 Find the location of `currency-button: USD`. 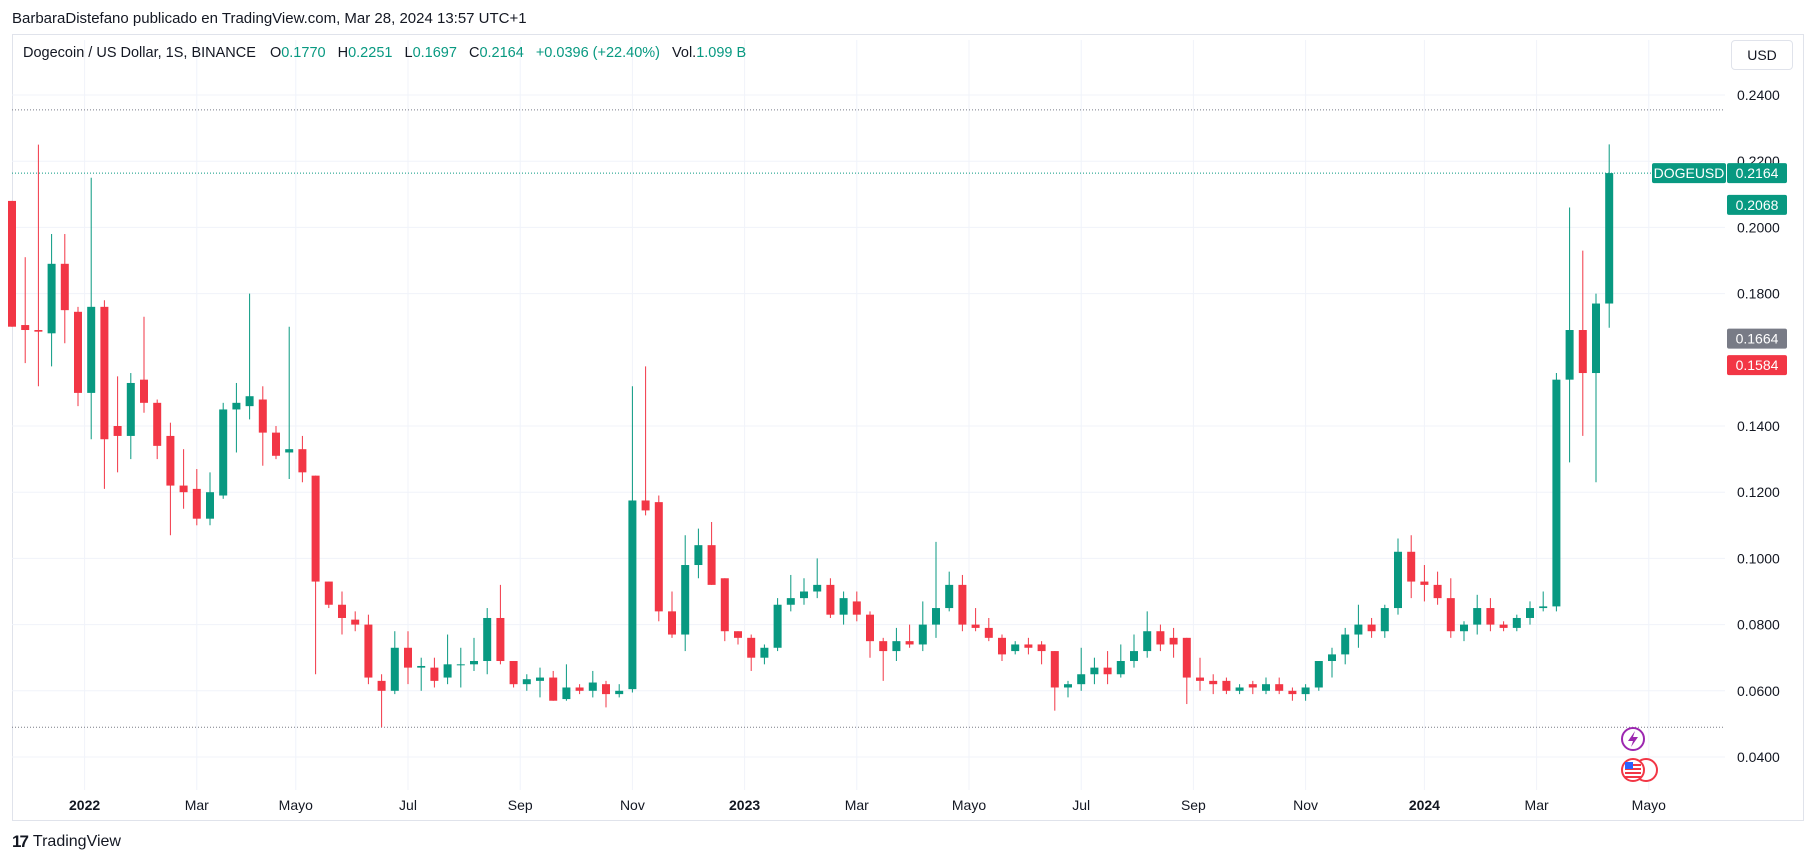

currency-button: USD is located at coordinates (1762, 55).